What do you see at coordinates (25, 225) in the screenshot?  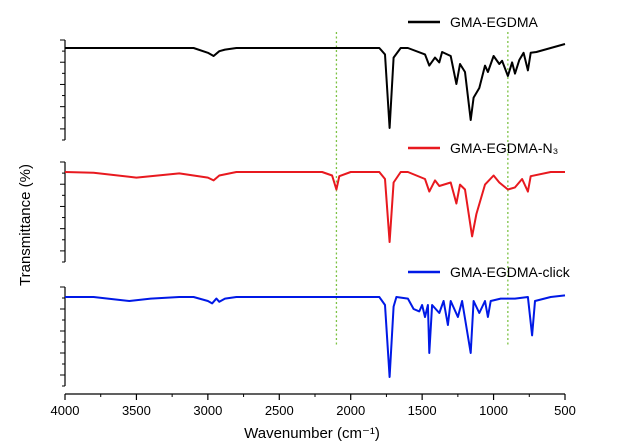 I see `y-axis-label: Transmittance (%)` at bounding box center [25, 225].